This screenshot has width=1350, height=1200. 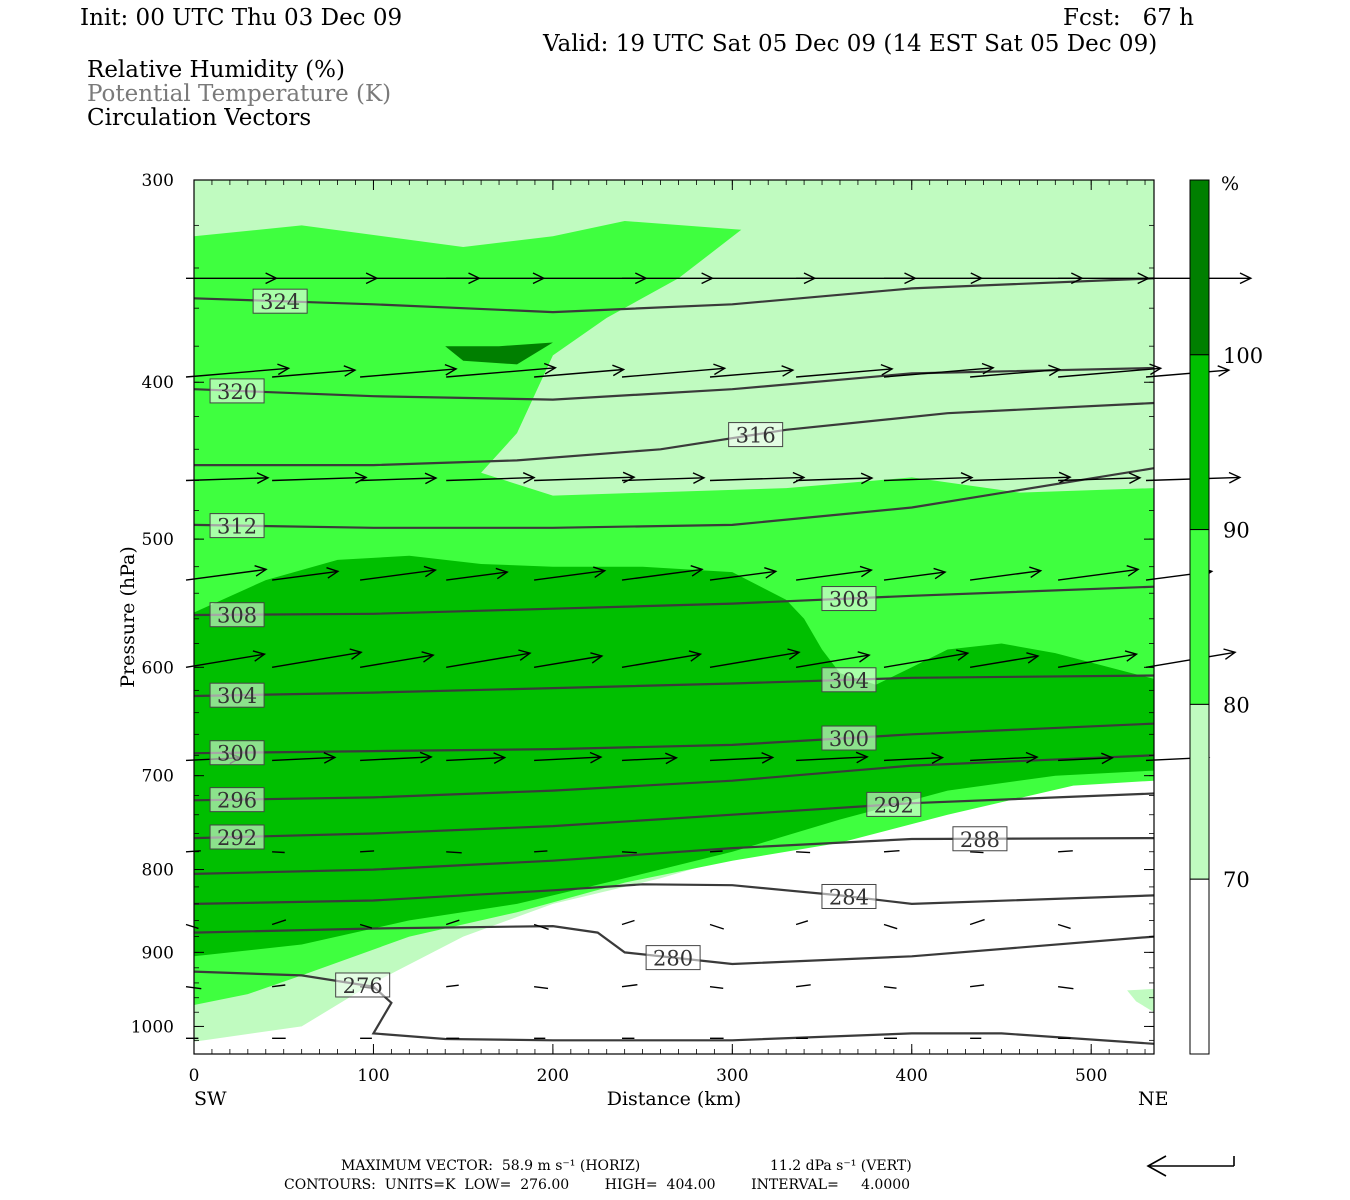 What do you see at coordinates (1230, 184) in the screenshot?
I see `colorbar-unit: %` at bounding box center [1230, 184].